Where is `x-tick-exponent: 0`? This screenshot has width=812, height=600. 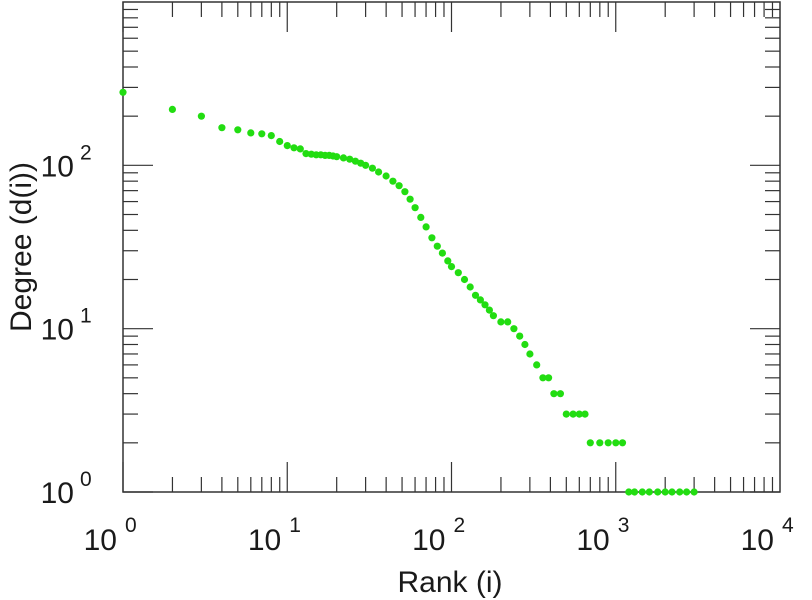
x-tick-exponent: 0 is located at coordinates (131, 525).